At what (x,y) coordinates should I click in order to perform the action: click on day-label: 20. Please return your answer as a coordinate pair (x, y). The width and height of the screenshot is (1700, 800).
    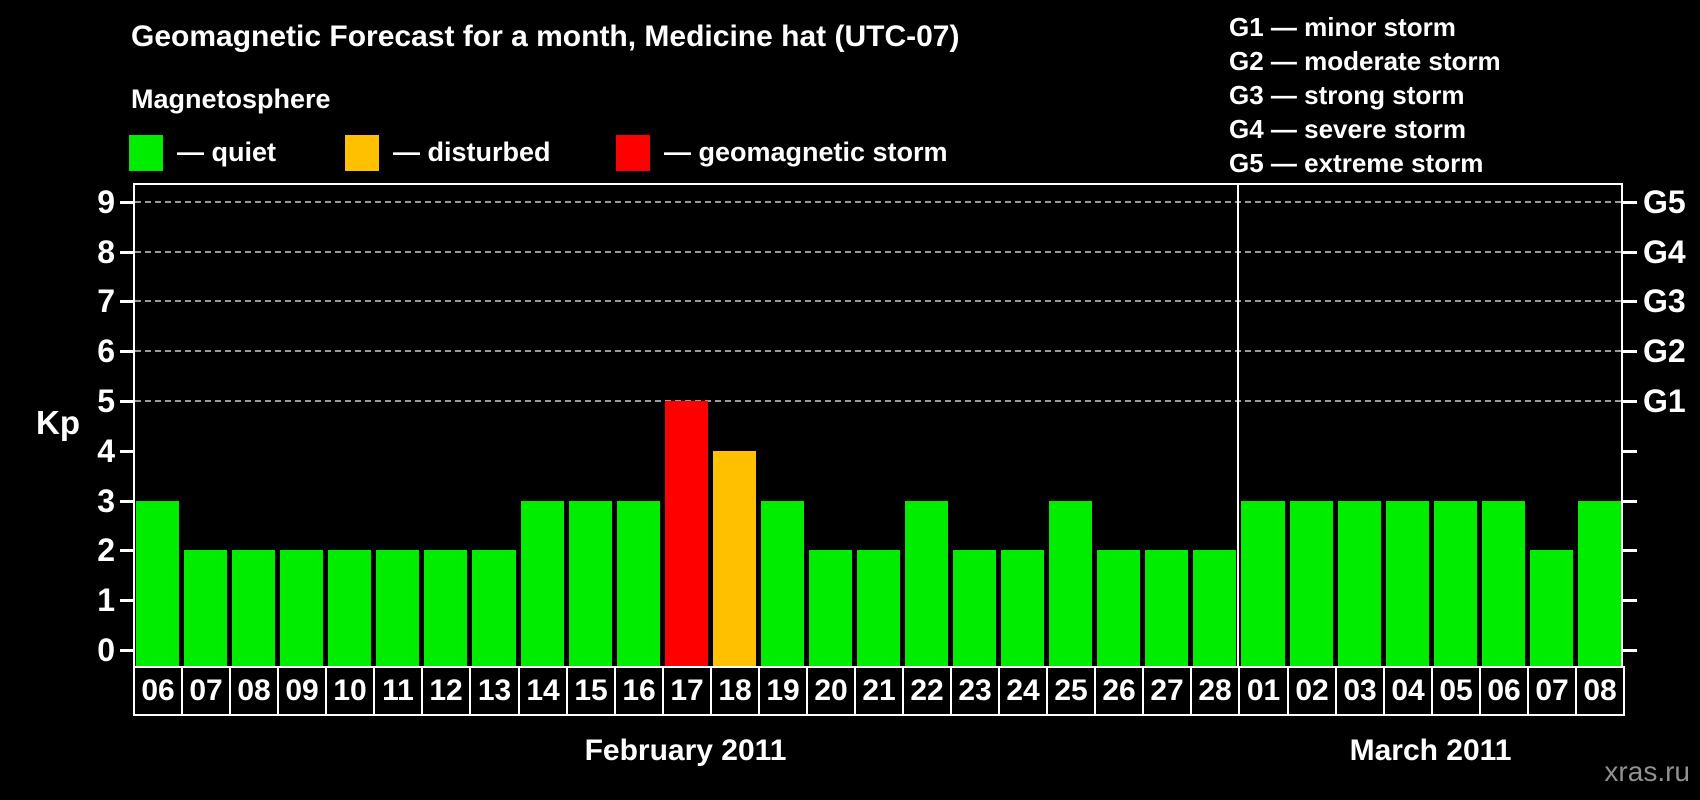
    Looking at the image, I should click on (831, 691).